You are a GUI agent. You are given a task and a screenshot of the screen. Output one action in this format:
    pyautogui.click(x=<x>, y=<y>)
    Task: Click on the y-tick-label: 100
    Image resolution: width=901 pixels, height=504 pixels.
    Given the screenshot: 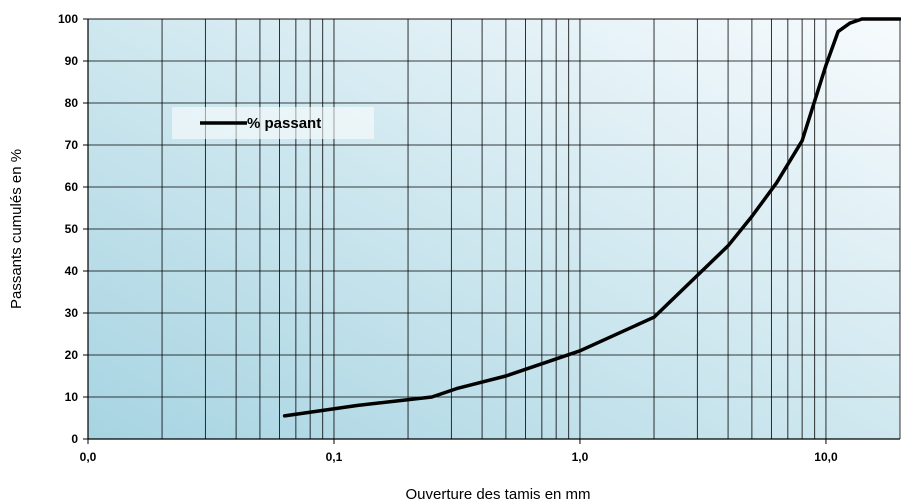 What is the action you would take?
    pyautogui.click(x=68, y=19)
    